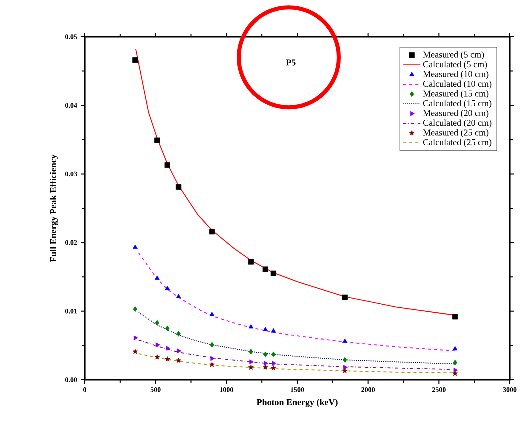 The width and height of the screenshot is (531, 447). I want to click on legend-label: Calculated (20 cm), so click(457, 124).